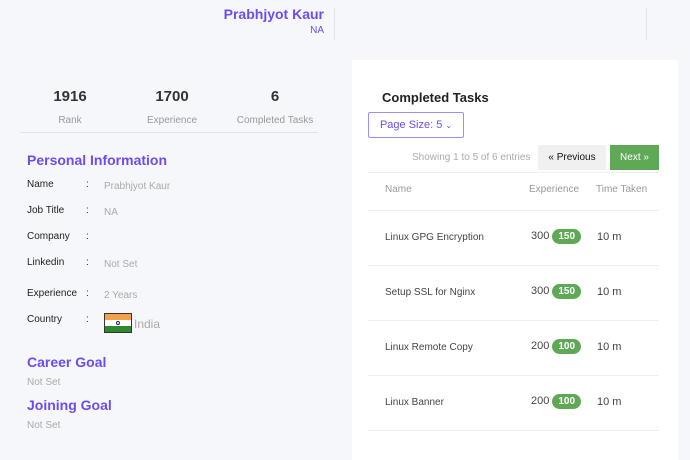 The height and width of the screenshot is (460, 690). Describe the element at coordinates (435, 97) in the screenshot. I see `panel-title: Completed Tasks` at that location.